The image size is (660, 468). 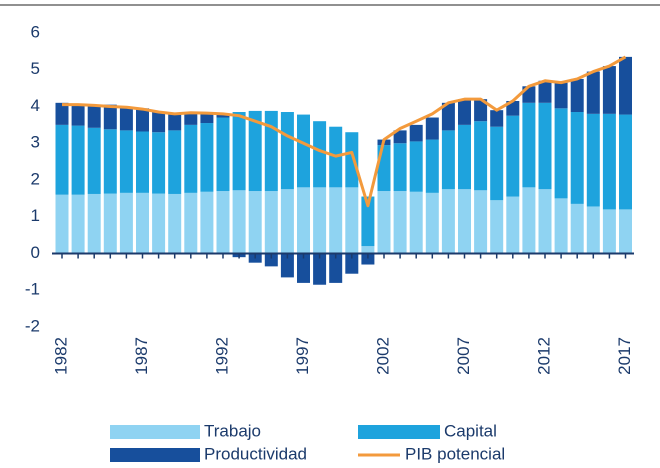 I want to click on x-tick-label: 2007, so click(x=463, y=356).